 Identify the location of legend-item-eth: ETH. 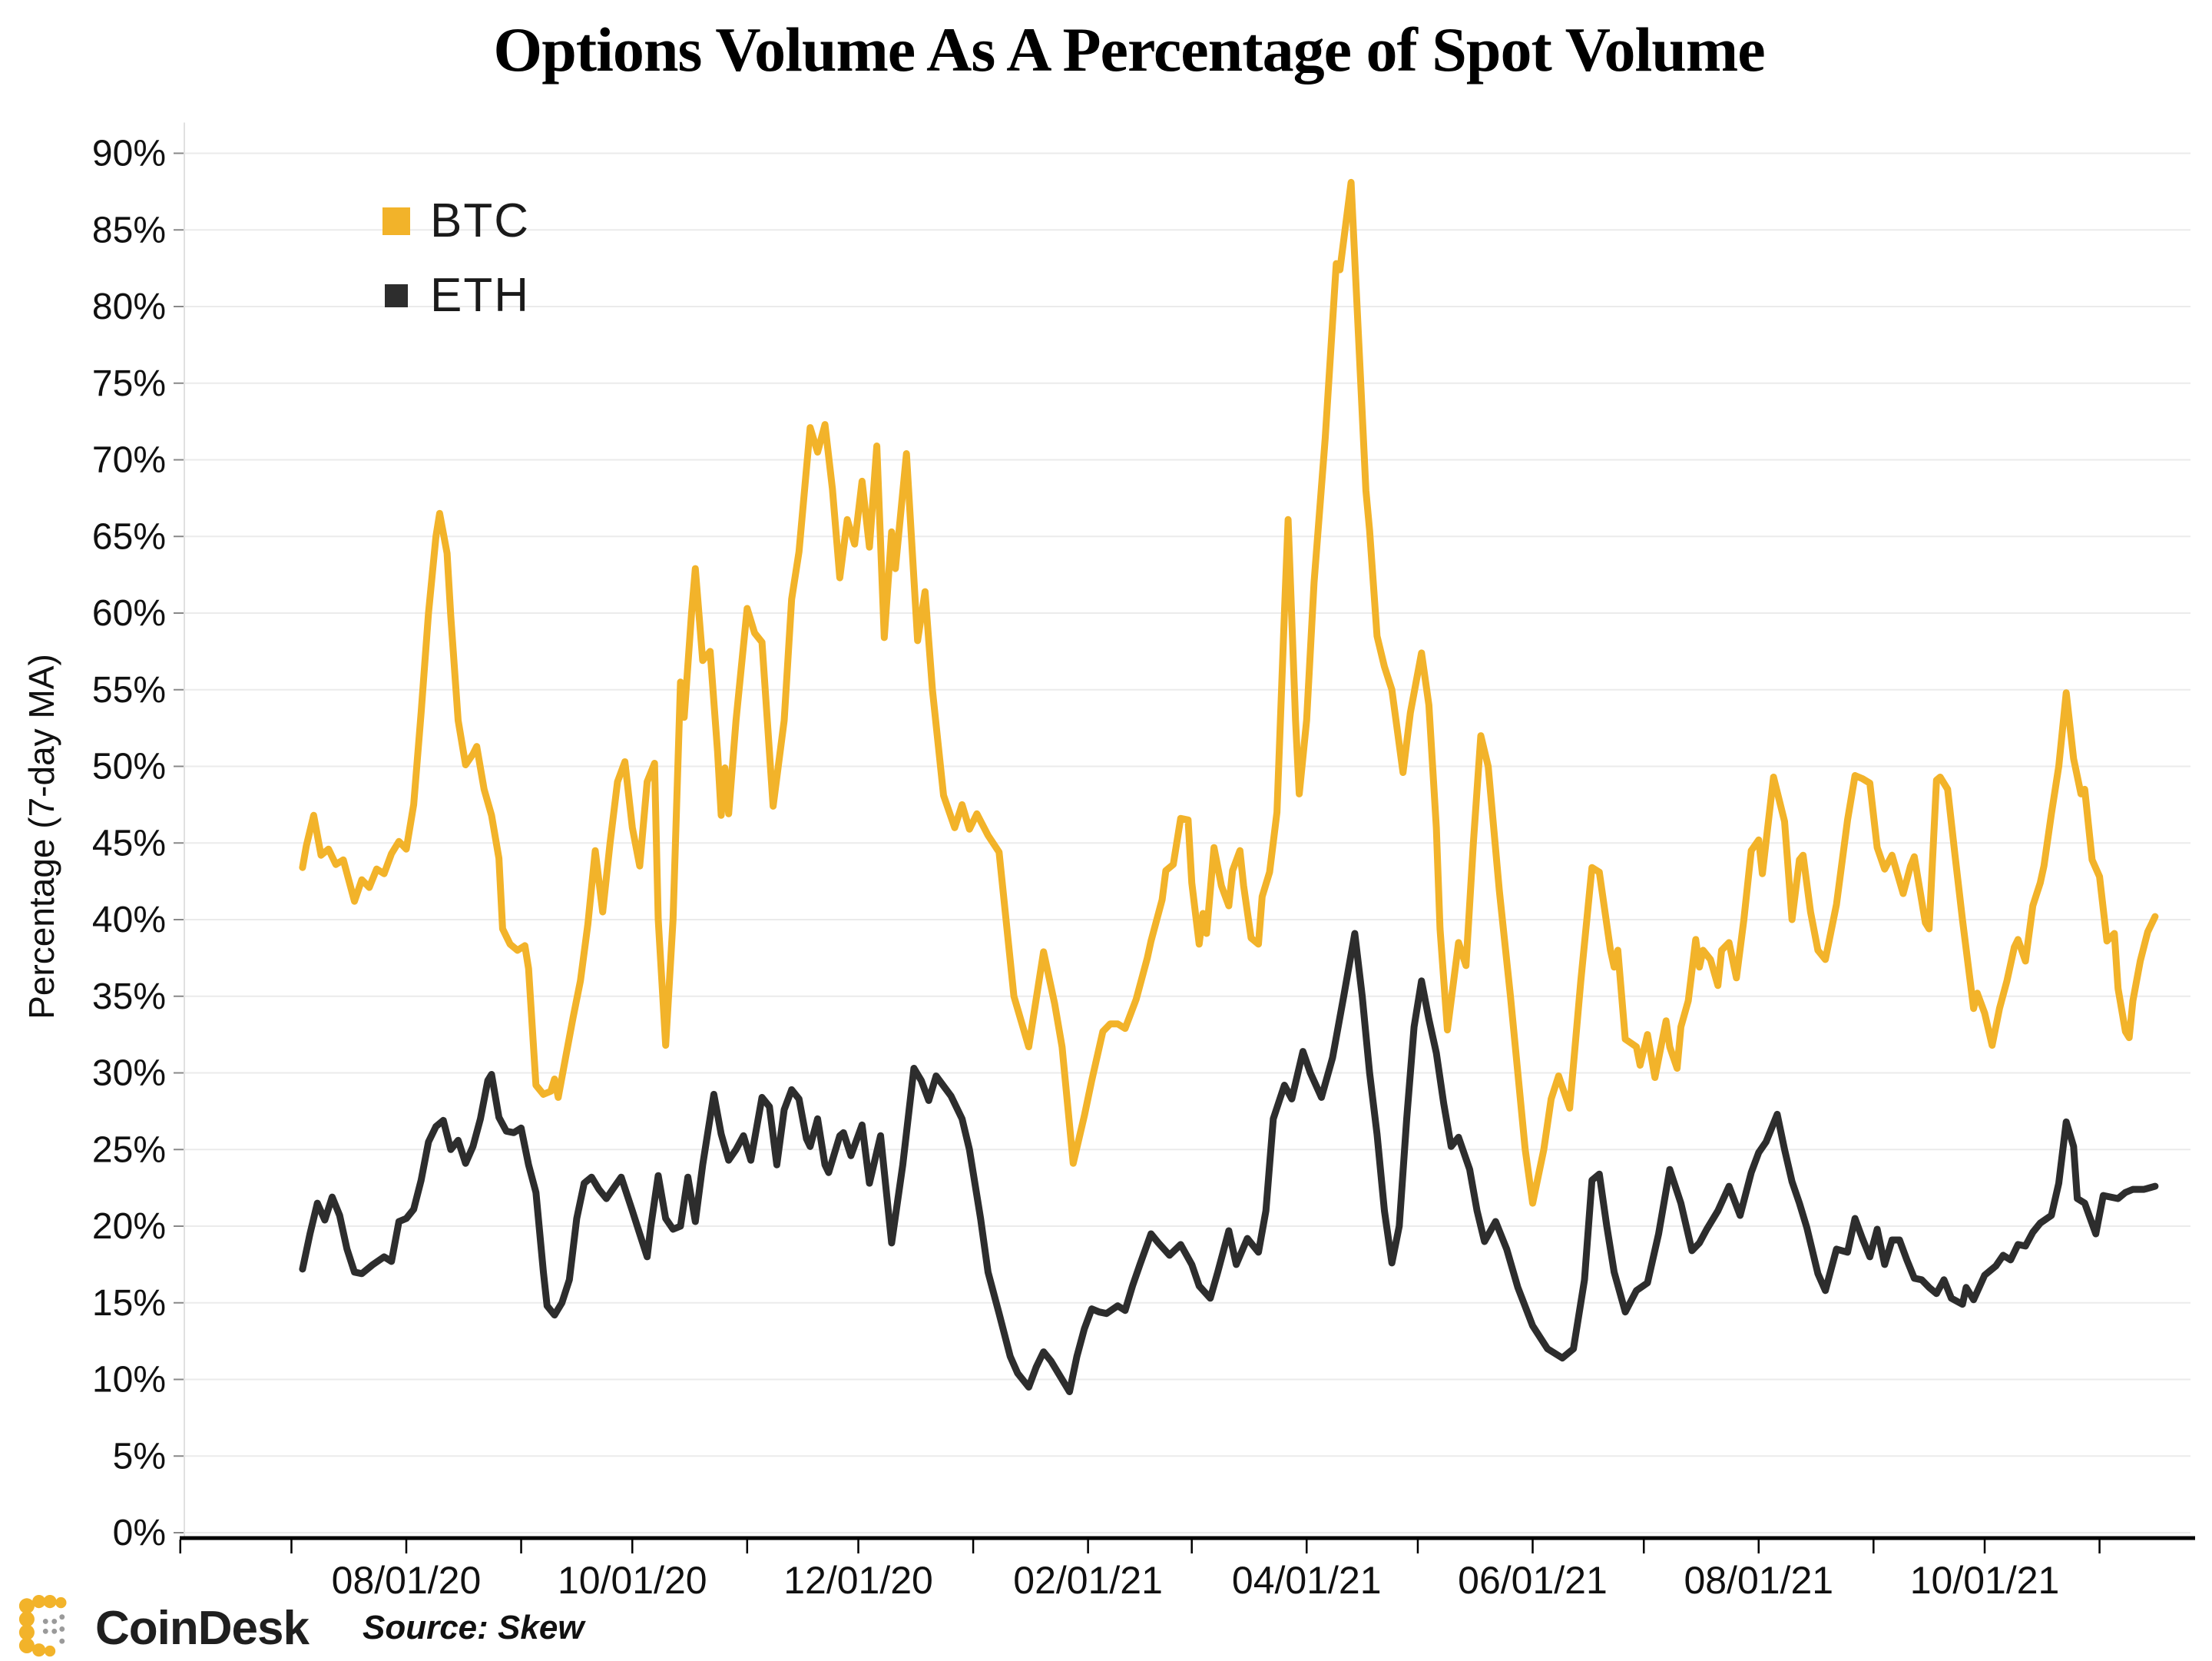
(456, 295).